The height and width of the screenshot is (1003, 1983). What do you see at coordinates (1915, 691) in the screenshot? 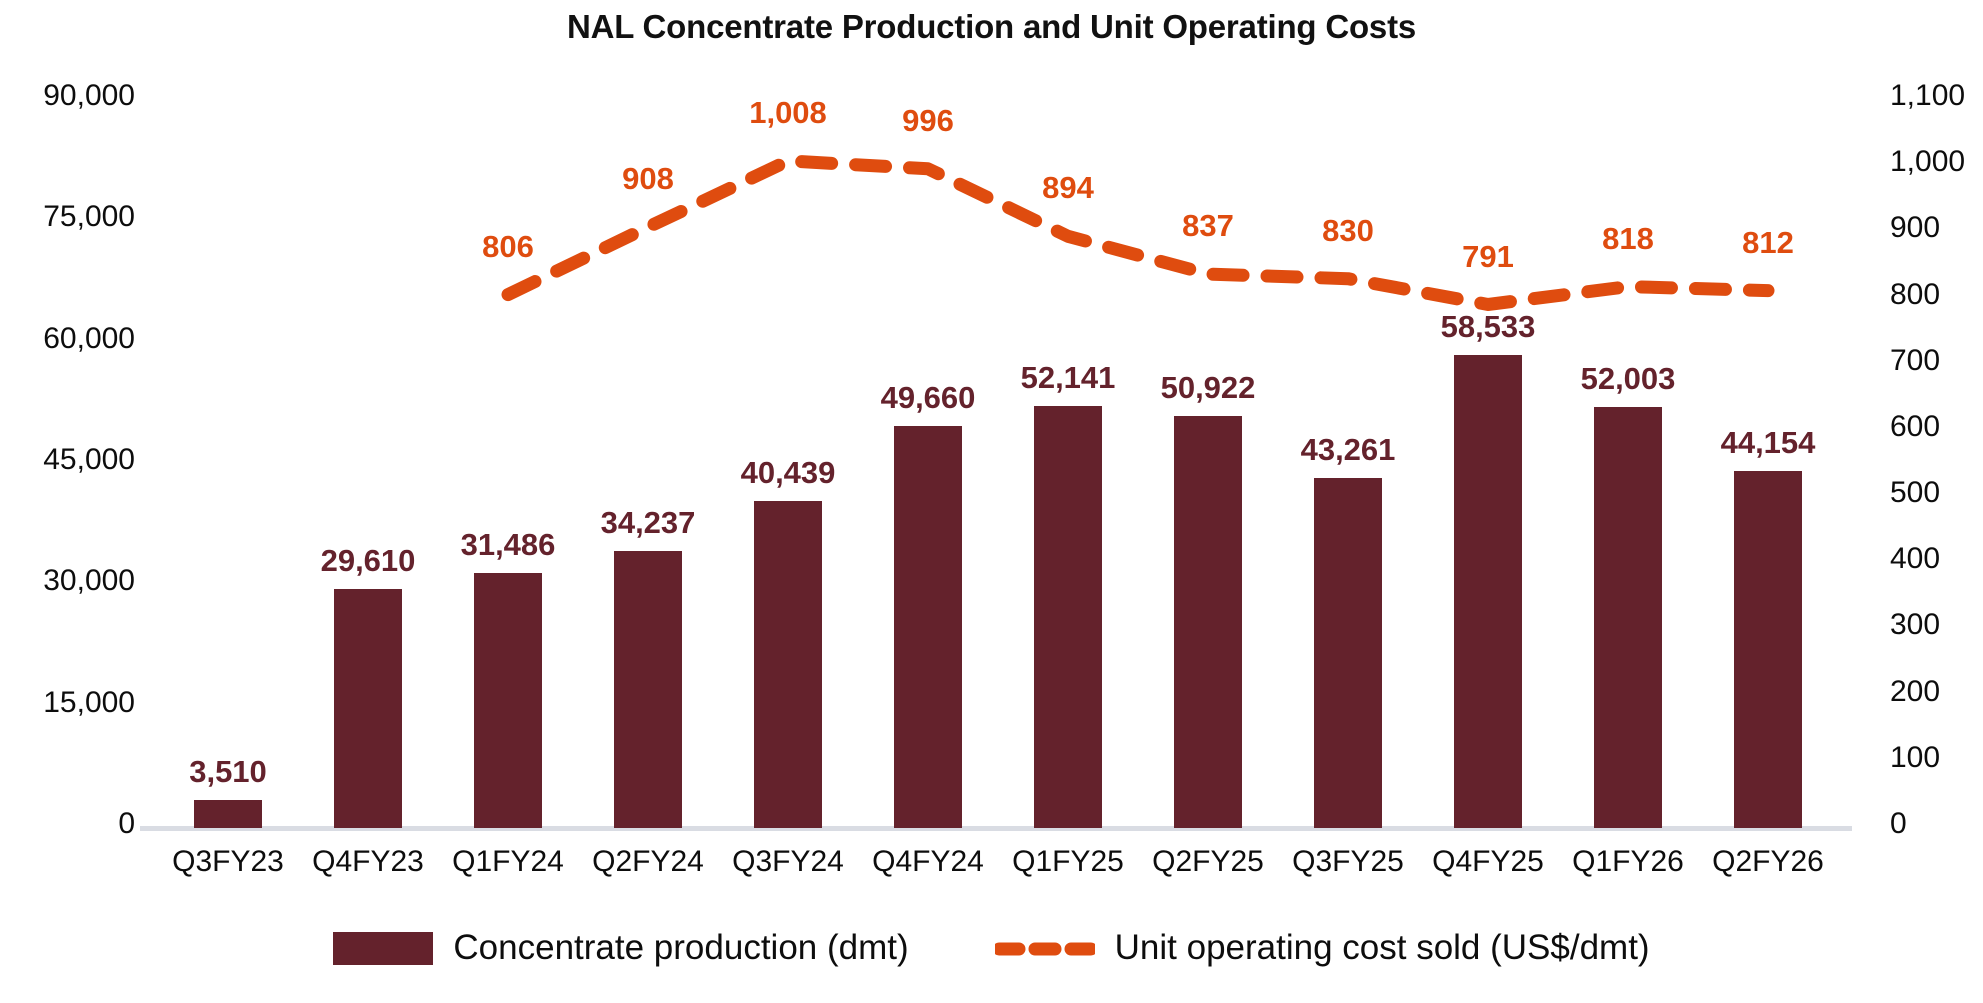
I see `right-axis-tick-200: 200` at bounding box center [1915, 691].